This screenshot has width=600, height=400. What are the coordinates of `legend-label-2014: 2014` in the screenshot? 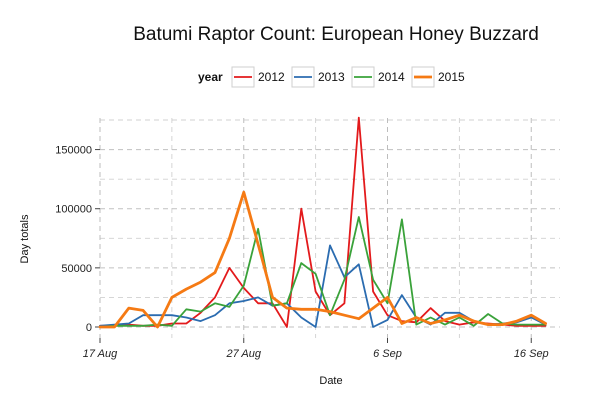 It's located at (391, 77).